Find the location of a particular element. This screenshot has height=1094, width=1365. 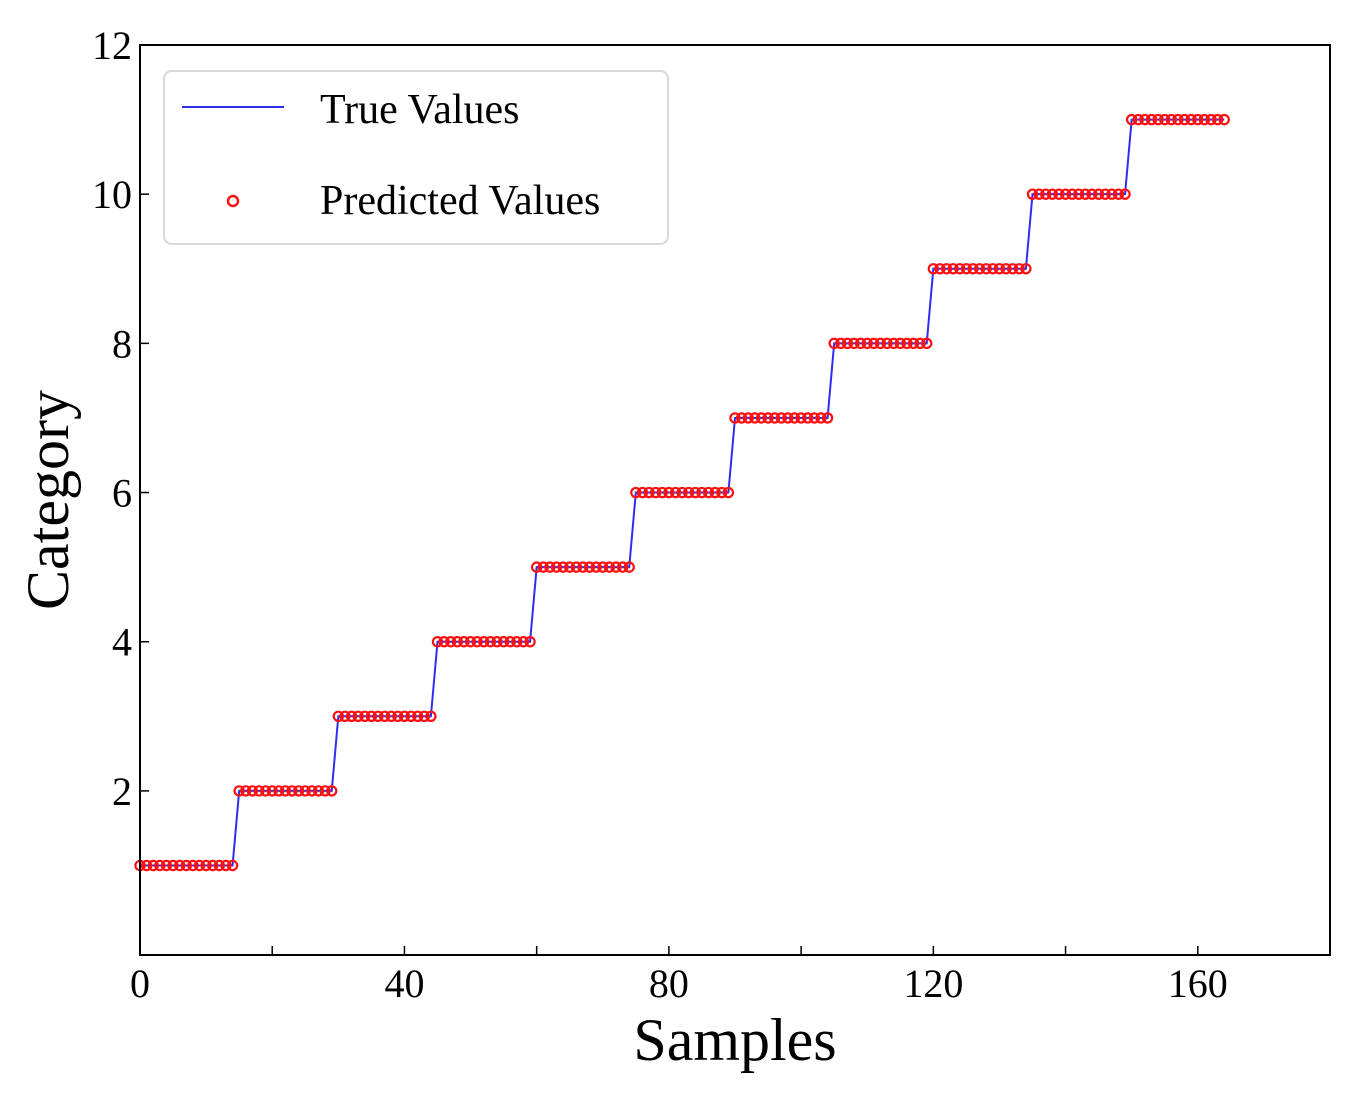

y-tick-label: 10 is located at coordinates (112, 194).